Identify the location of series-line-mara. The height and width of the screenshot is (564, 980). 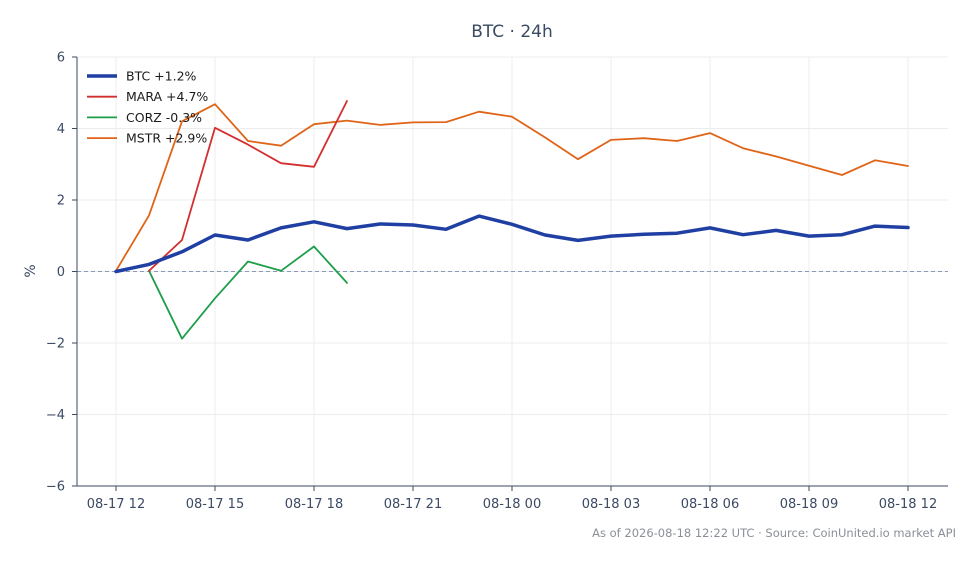
(248, 186).